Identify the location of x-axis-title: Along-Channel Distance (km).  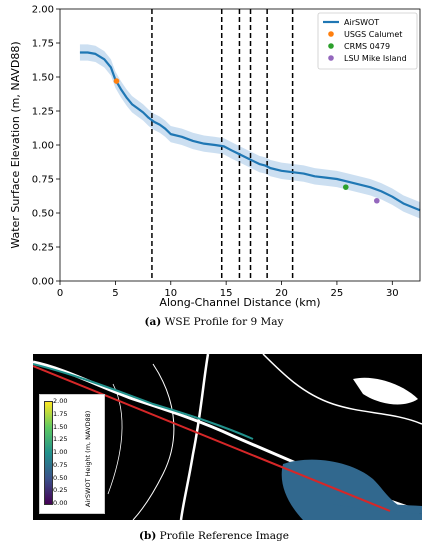
(239, 302).